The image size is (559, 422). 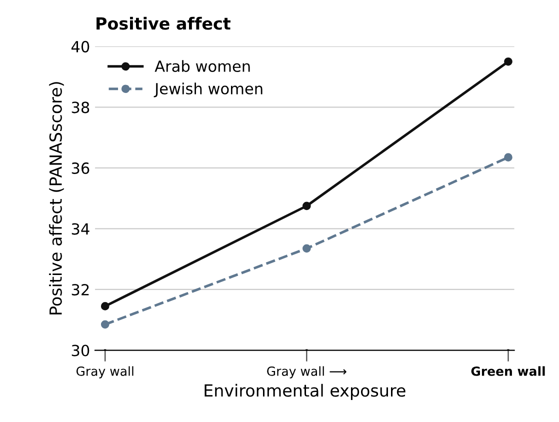 I want to click on chart-title: Positive affect, so click(x=163, y=23).